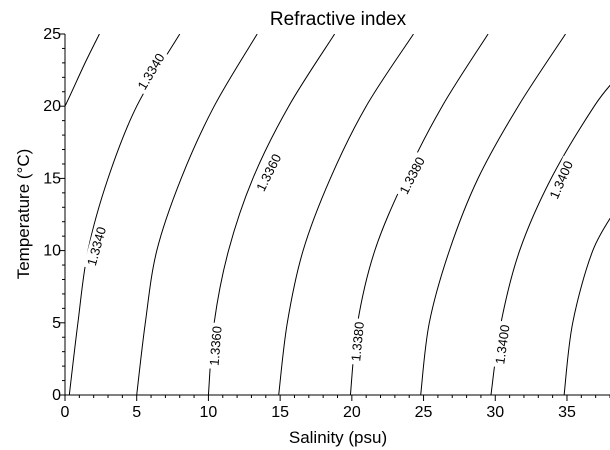  What do you see at coordinates (495, 412) in the screenshot?
I see `x-tick-label: 30` at bounding box center [495, 412].